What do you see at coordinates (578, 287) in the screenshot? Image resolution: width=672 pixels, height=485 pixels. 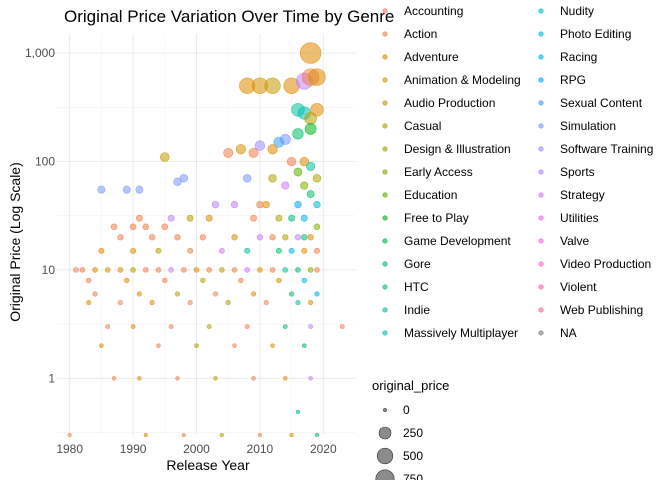 I see `legend-label: Violent` at bounding box center [578, 287].